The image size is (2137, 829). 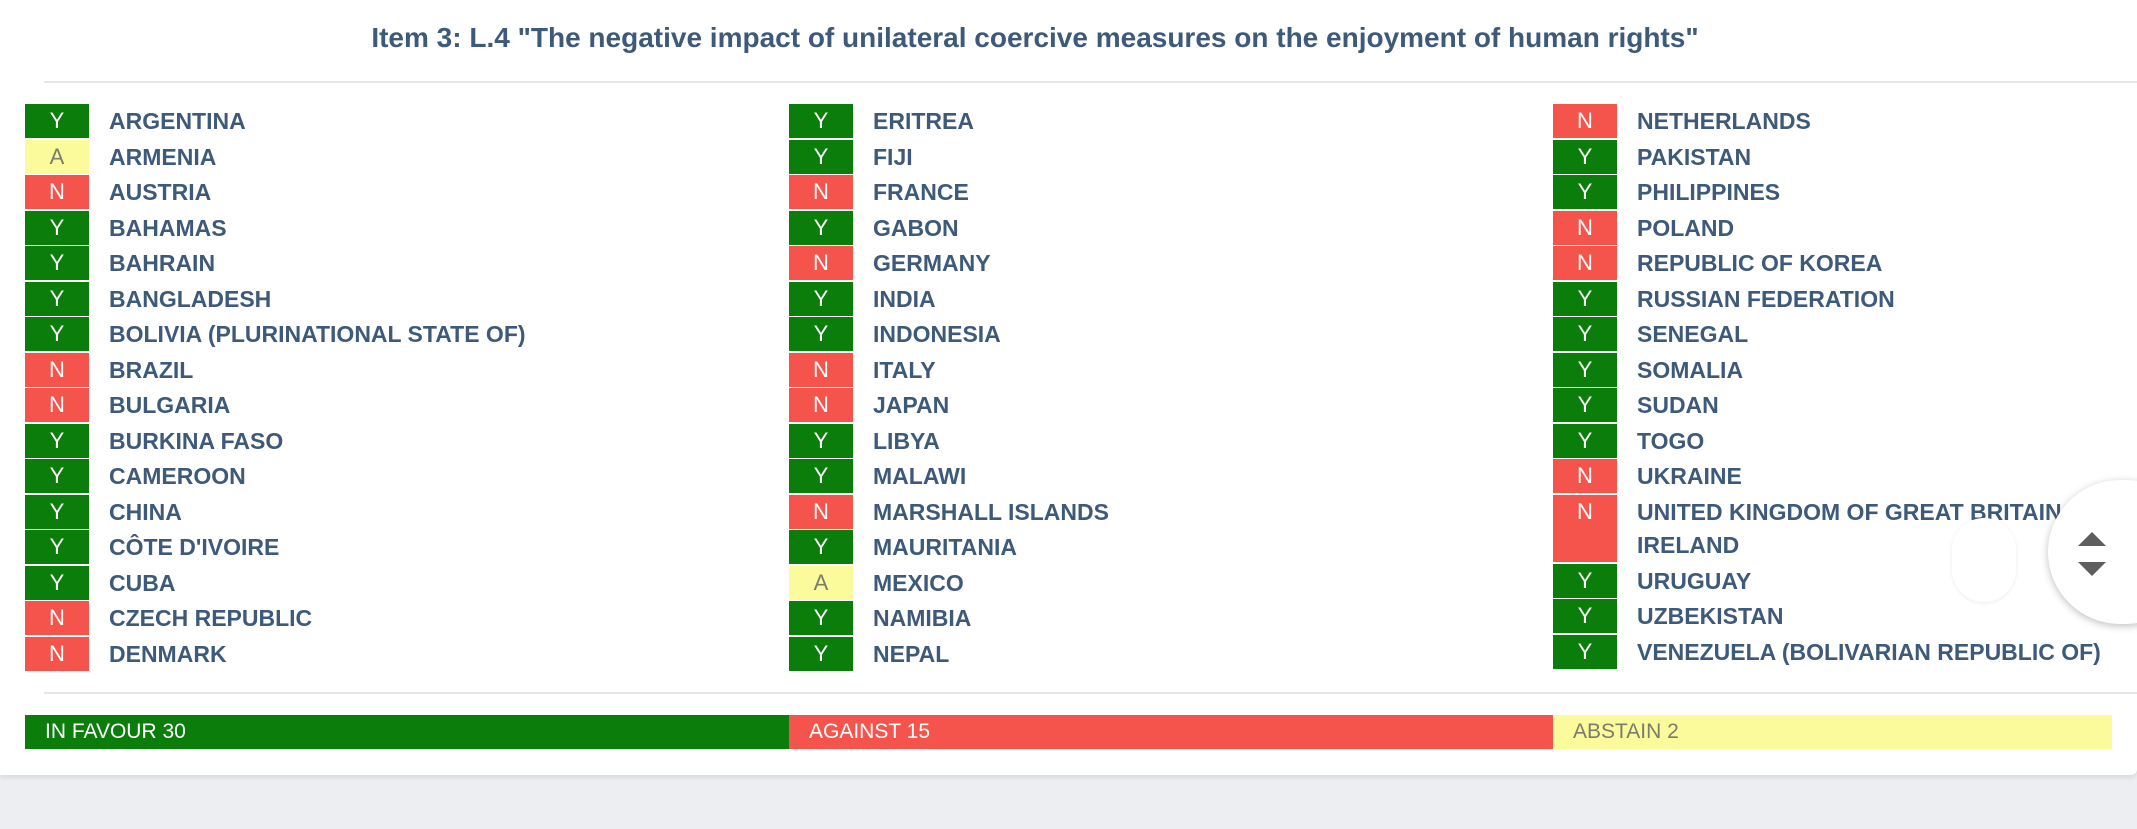 I want to click on vote-row: N AUSTRIA, so click(x=275, y=193).